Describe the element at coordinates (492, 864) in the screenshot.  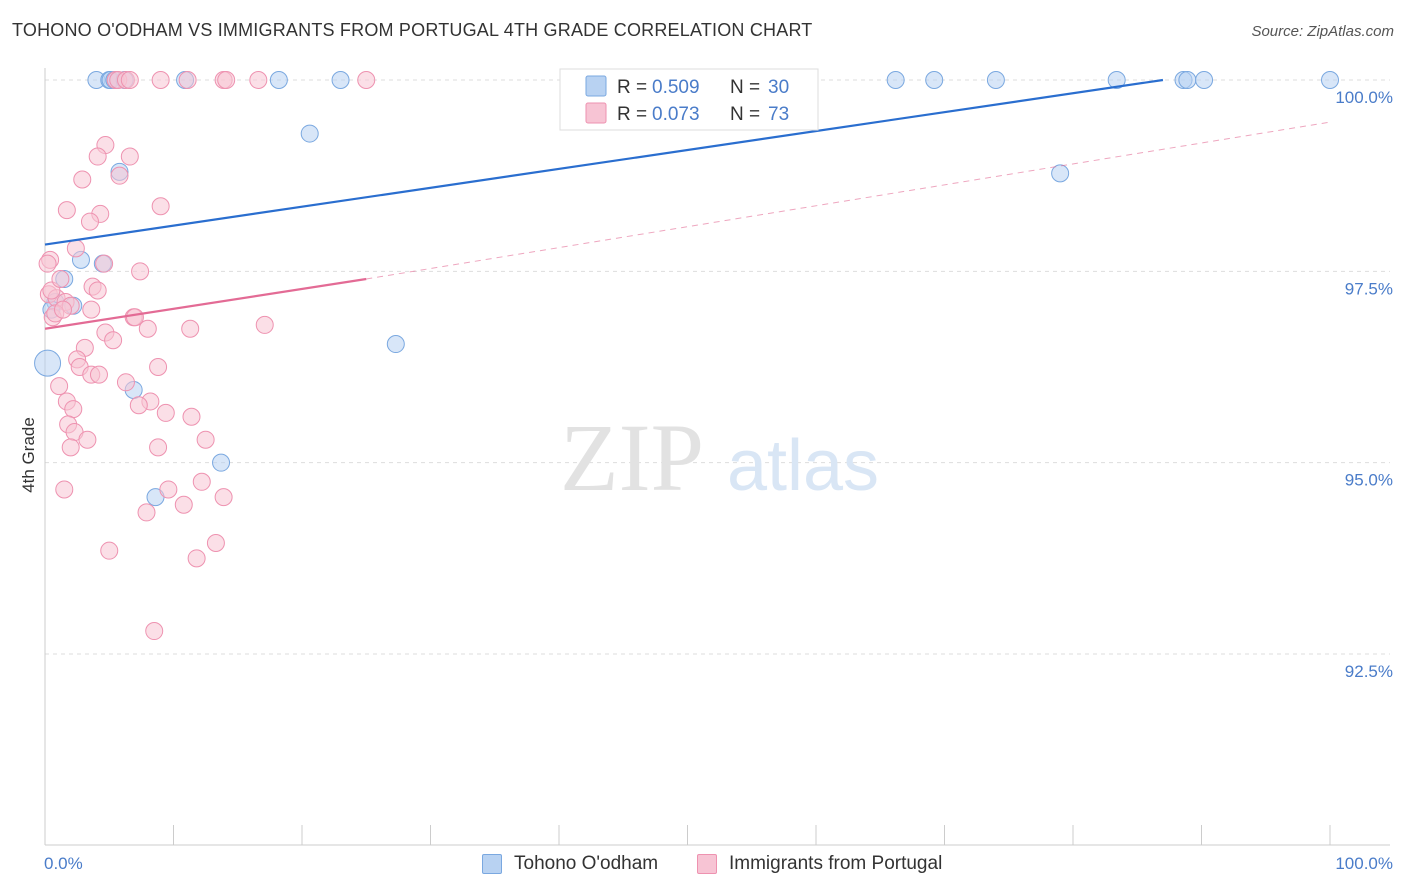
I see `legend-swatch-blue` at that location.